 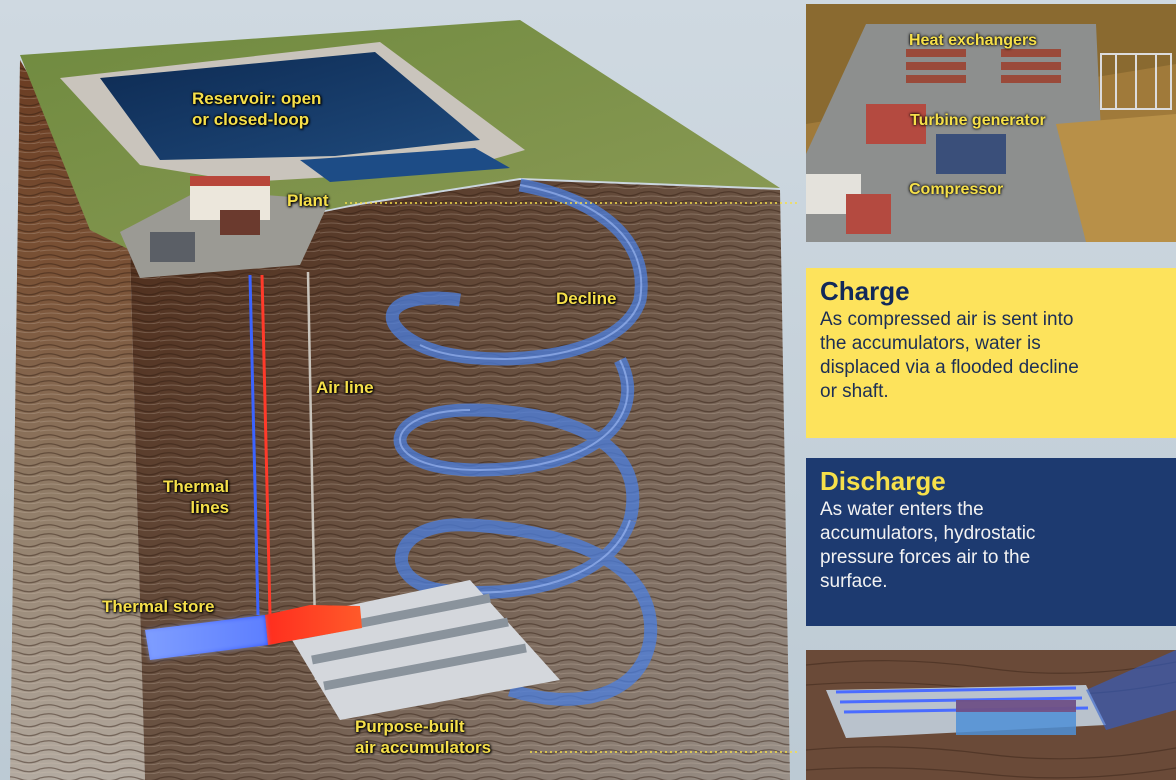 What do you see at coordinates (308, 200) in the screenshot?
I see `label-plant: Plant` at bounding box center [308, 200].